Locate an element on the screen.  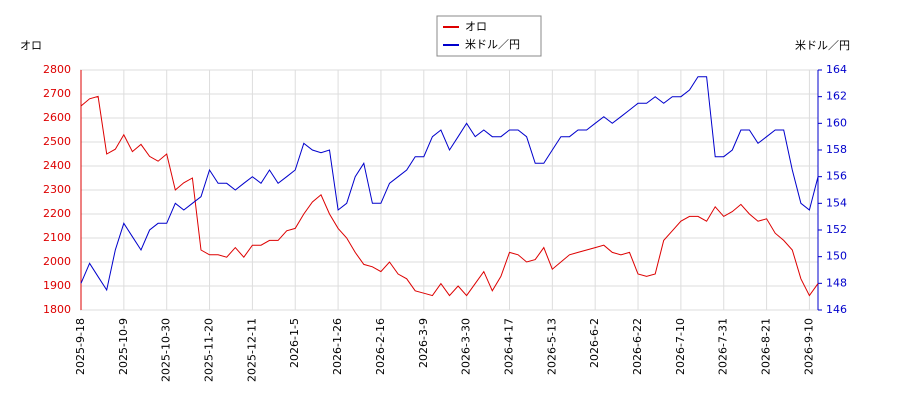
x-tick-label: 2026-6-22 is located at coordinates (637, 346).